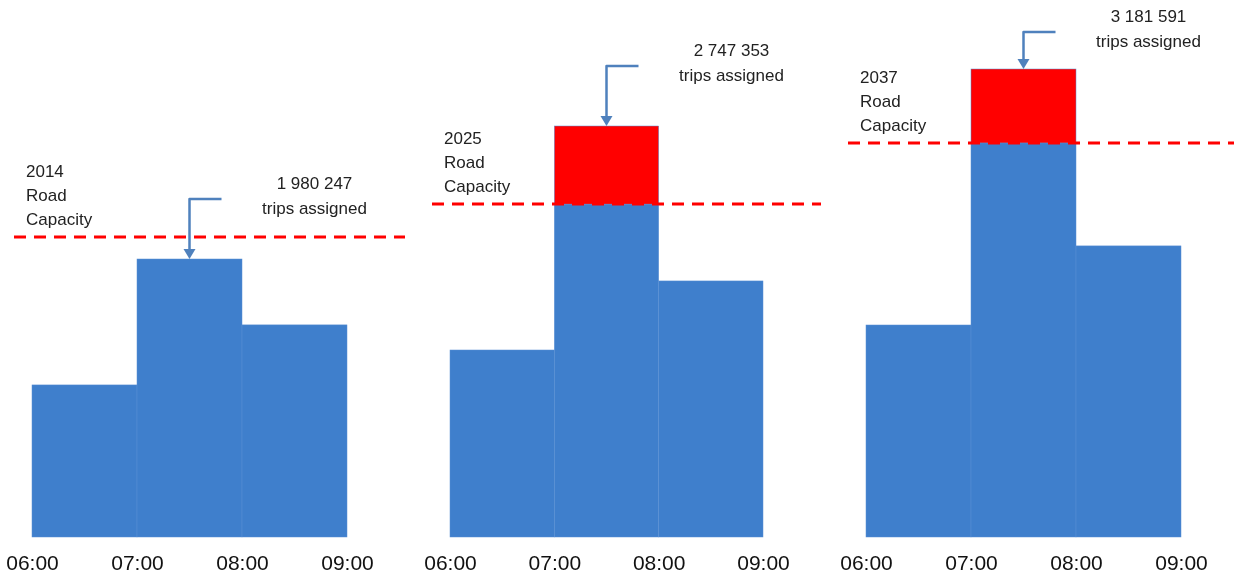 The image size is (1234, 587). I want to click on text: 2 747 353 trips assigned, so click(731, 63).